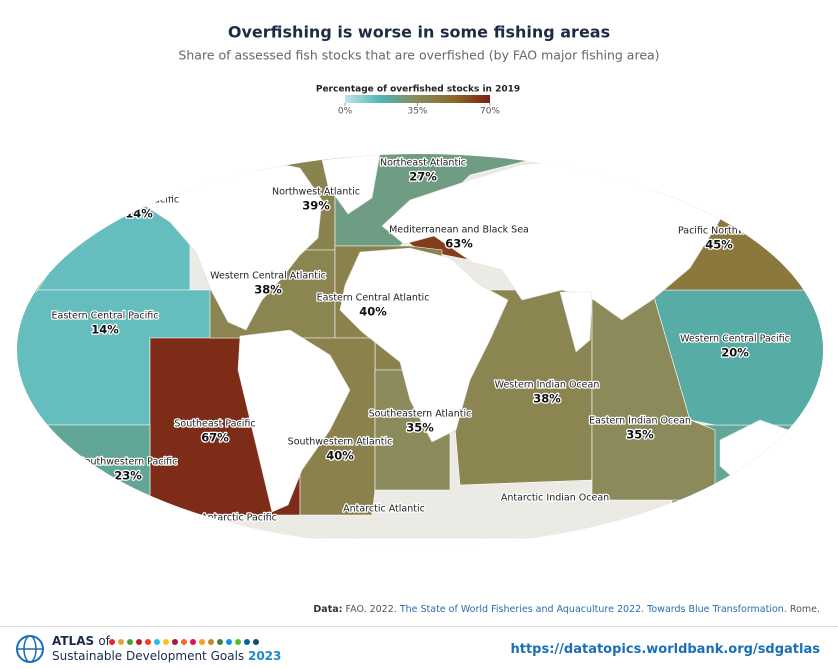 Image resolution: width=838 pixels, height=669 pixels. Describe the element at coordinates (328, 609) in the screenshot. I see `source-label: Data:` at that location.